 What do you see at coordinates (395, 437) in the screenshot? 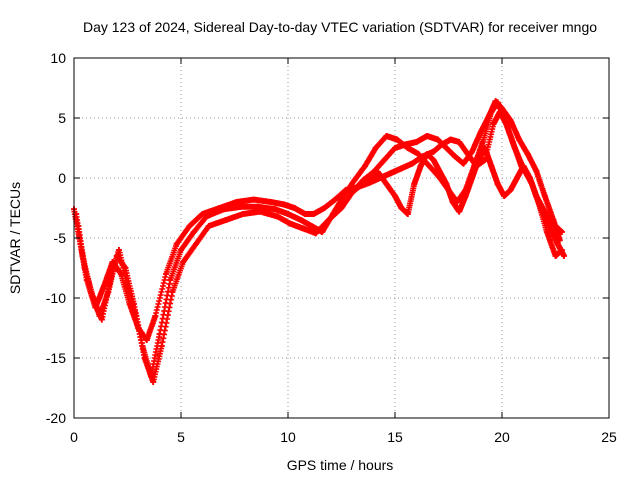
I see `x-tick-label: 15` at bounding box center [395, 437].